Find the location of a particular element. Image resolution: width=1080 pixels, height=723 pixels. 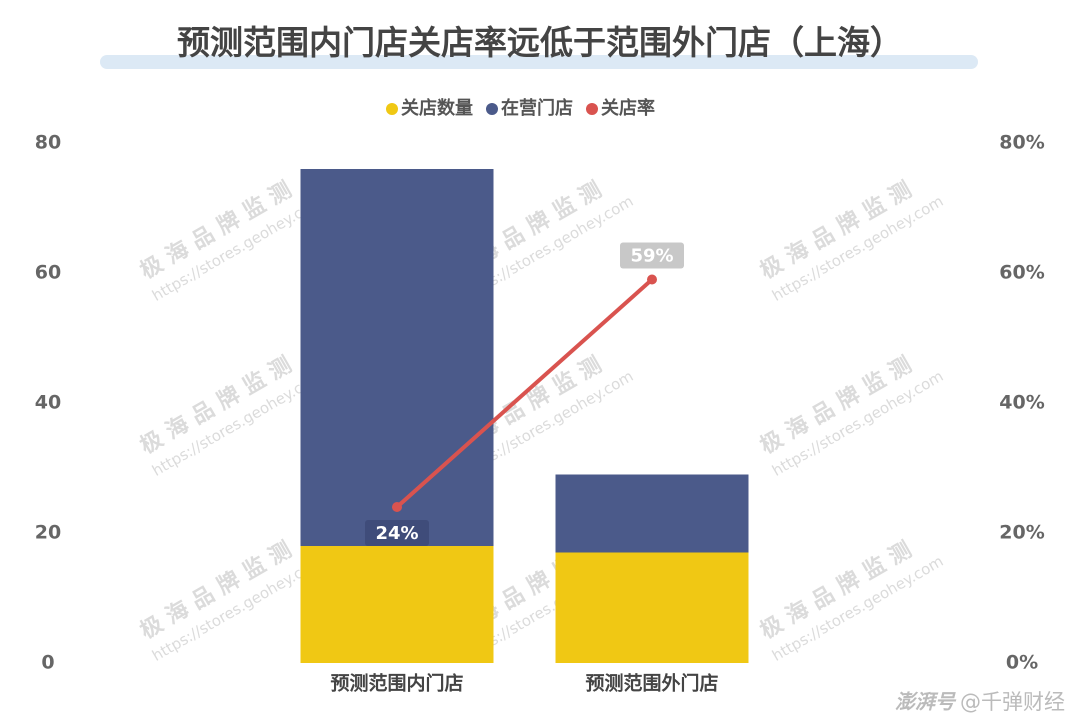

legend: 关店数量 在营门店 关店率 is located at coordinates (520, 108).